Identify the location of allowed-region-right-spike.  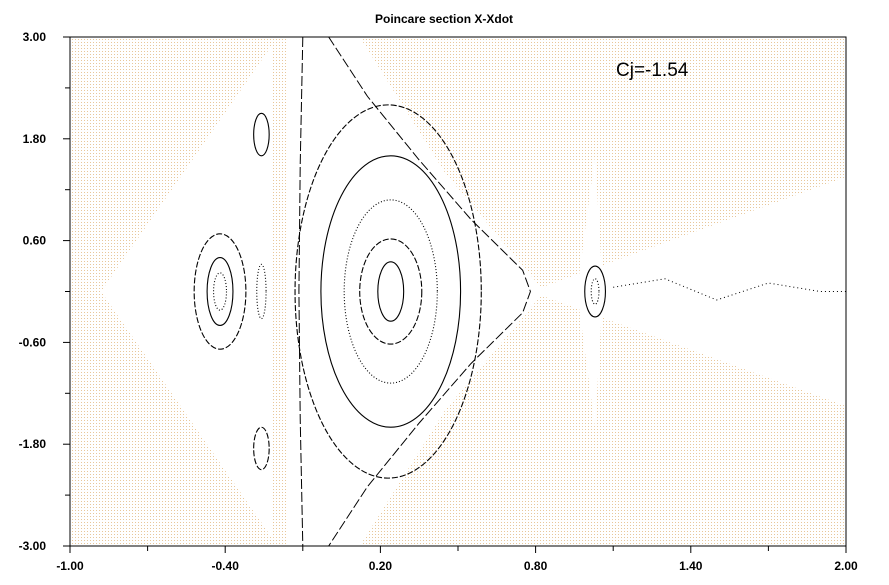
(589, 291).